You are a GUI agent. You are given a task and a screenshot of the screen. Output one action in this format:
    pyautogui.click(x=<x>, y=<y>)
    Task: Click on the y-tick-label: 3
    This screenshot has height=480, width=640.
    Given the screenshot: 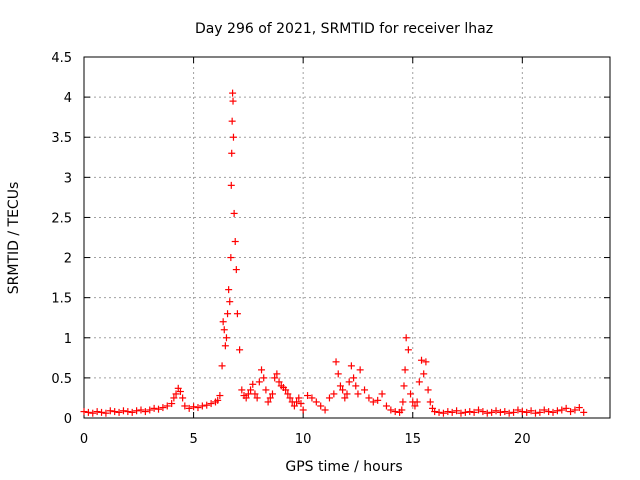 What is the action you would take?
    pyautogui.click(x=68, y=178)
    